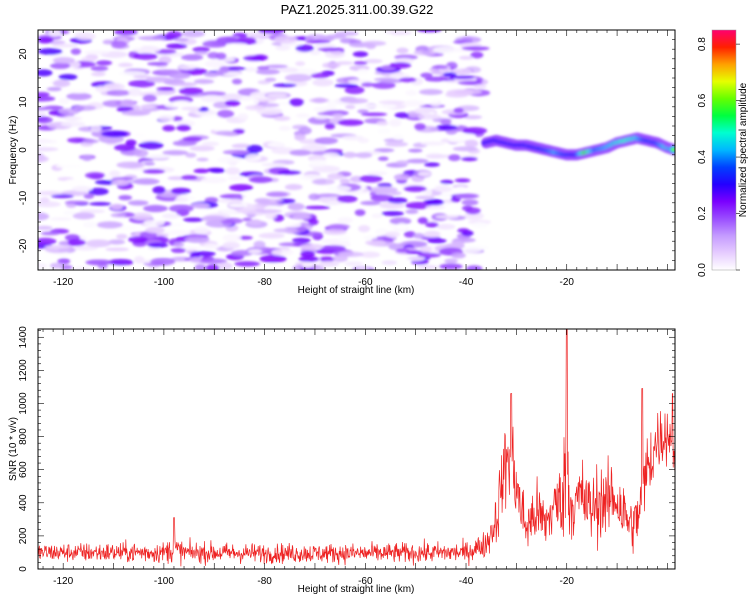 The width and height of the screenshot is (750, 600). What do you see at coordinates (718, 270) in the screenshot?
I see `colorbar-tick: 0.0` at bounding box center [718, 270].